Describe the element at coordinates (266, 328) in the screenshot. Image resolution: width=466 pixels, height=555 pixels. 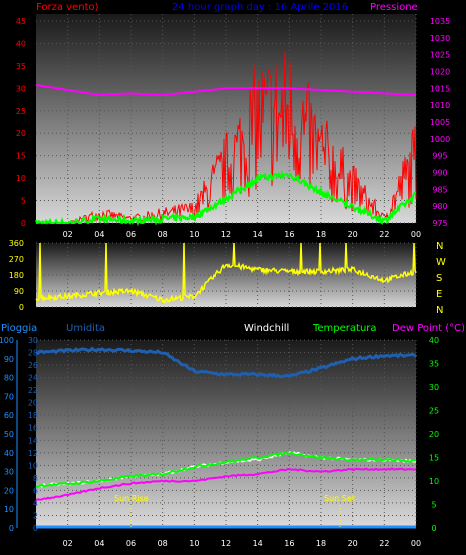
I see `label-windchill: Windchill` at that location.